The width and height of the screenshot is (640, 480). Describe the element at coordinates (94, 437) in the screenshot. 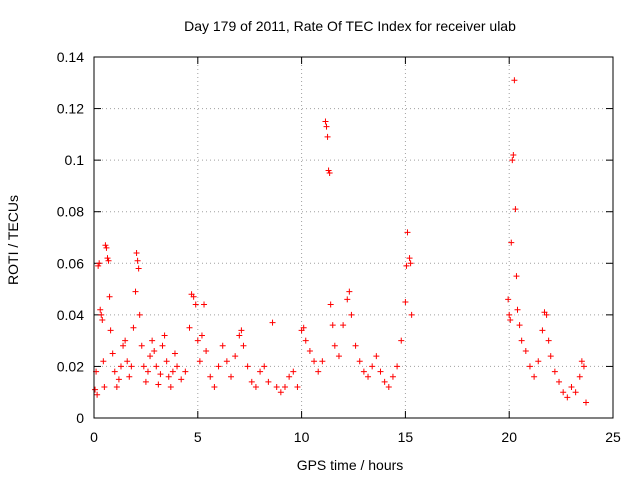

I see `x-tick-label: 0` at that location.